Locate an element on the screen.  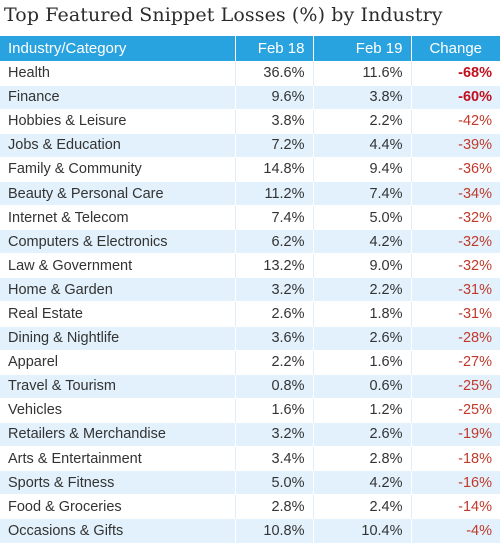
table-row: Internet & Telecom 7.4% 5.0% -32% is located at coordinates (250, 217).